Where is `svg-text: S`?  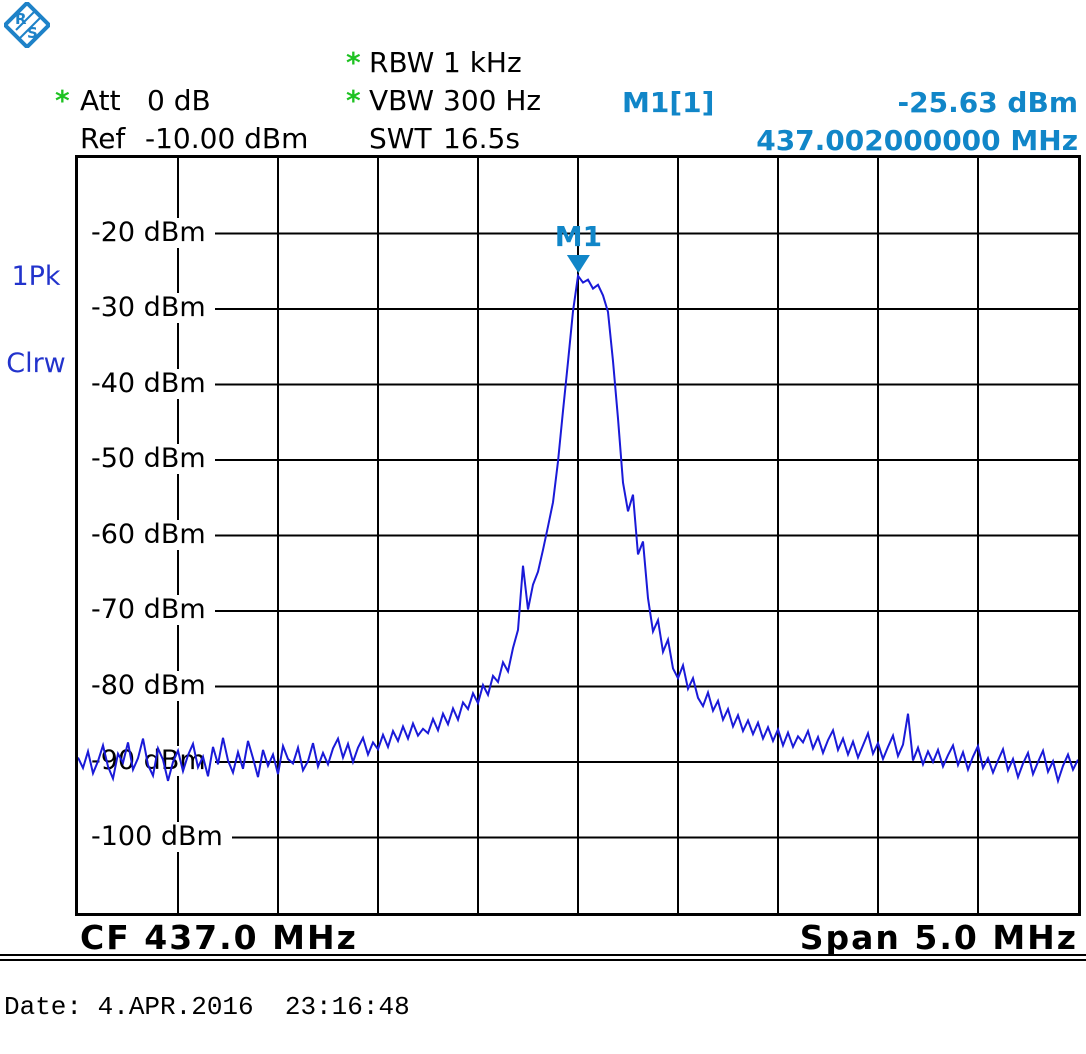
svg-text: S is located at coordinates (32, 33).